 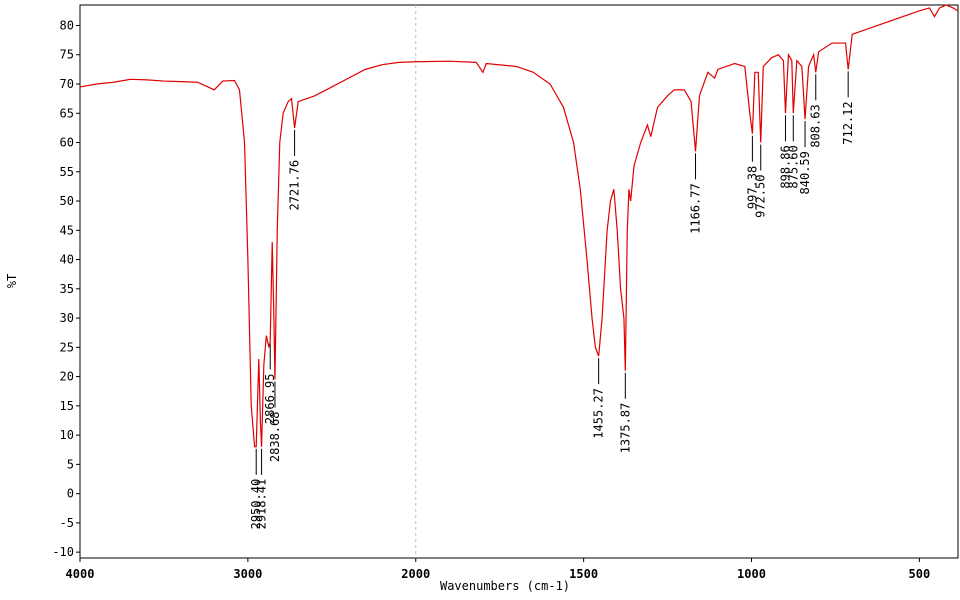 What do you see at coordinates (599, 413) in the screenshot?
I see `peak-label: 1455.27` at bounding box center [599, 413].